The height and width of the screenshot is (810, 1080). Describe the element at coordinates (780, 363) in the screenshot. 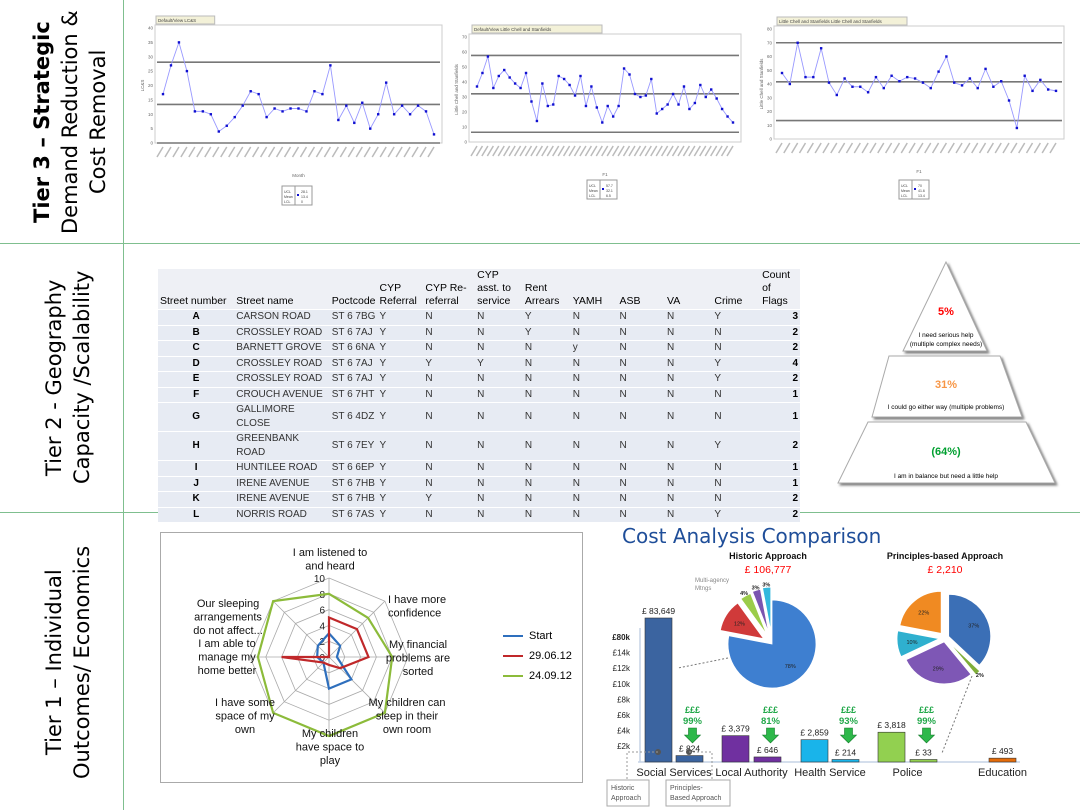

I see `table-cell: 4` at that location.